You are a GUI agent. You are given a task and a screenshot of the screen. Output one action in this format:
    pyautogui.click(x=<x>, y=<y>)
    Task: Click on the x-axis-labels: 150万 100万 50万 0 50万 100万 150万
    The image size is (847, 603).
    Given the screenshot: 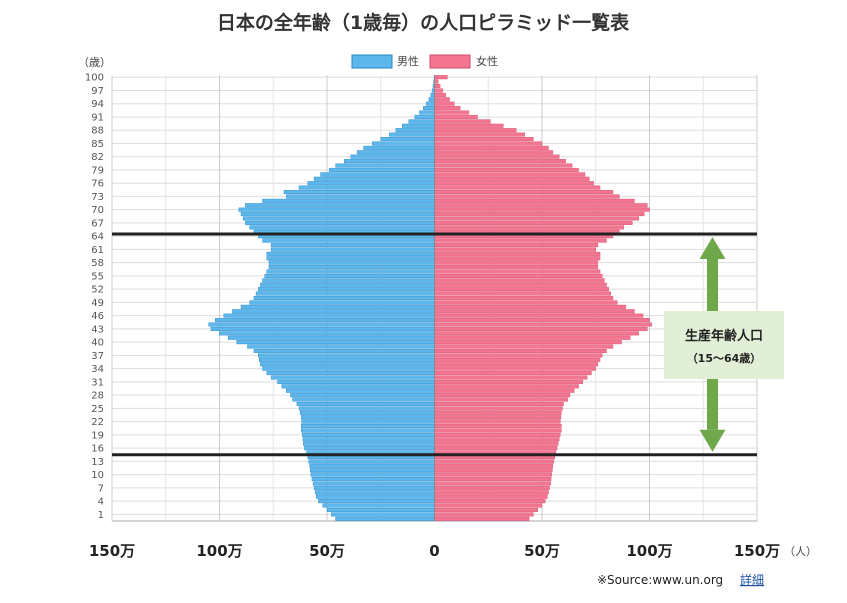 What is the action you would take?
    pyautogui.click(x=434, y=551)
    